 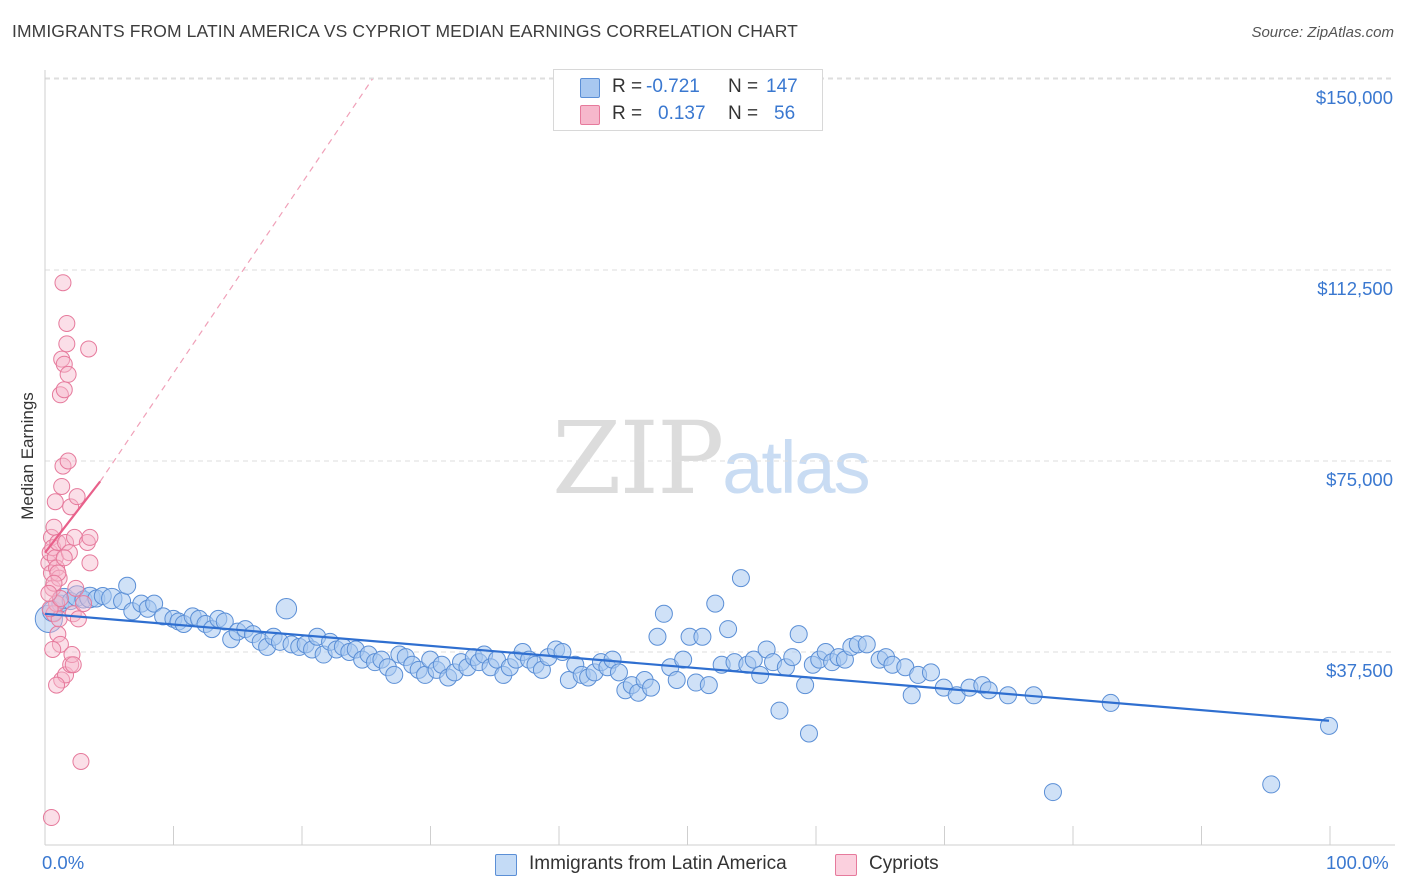 I want to click on y-tick-label: $37,500, so click(x=1359, y=670).